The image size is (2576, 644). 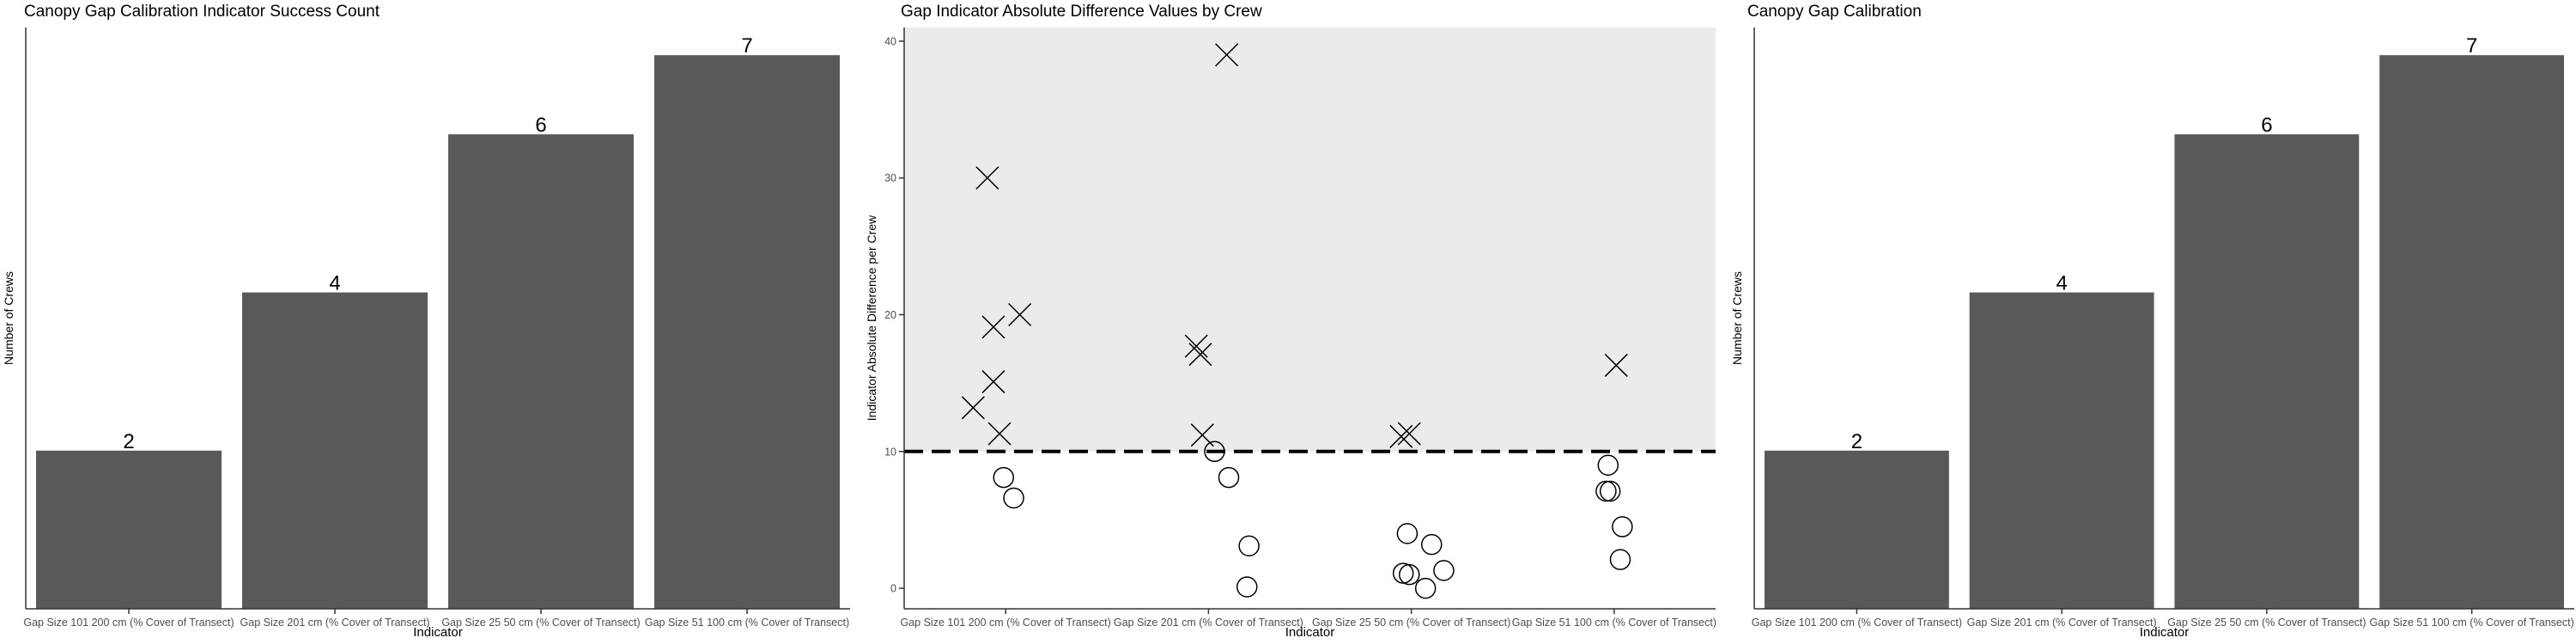 What do you see at coordinates (893, 589) in the screenshot?
I see `y-tick-label: 0` at bounding box center [893, 589].